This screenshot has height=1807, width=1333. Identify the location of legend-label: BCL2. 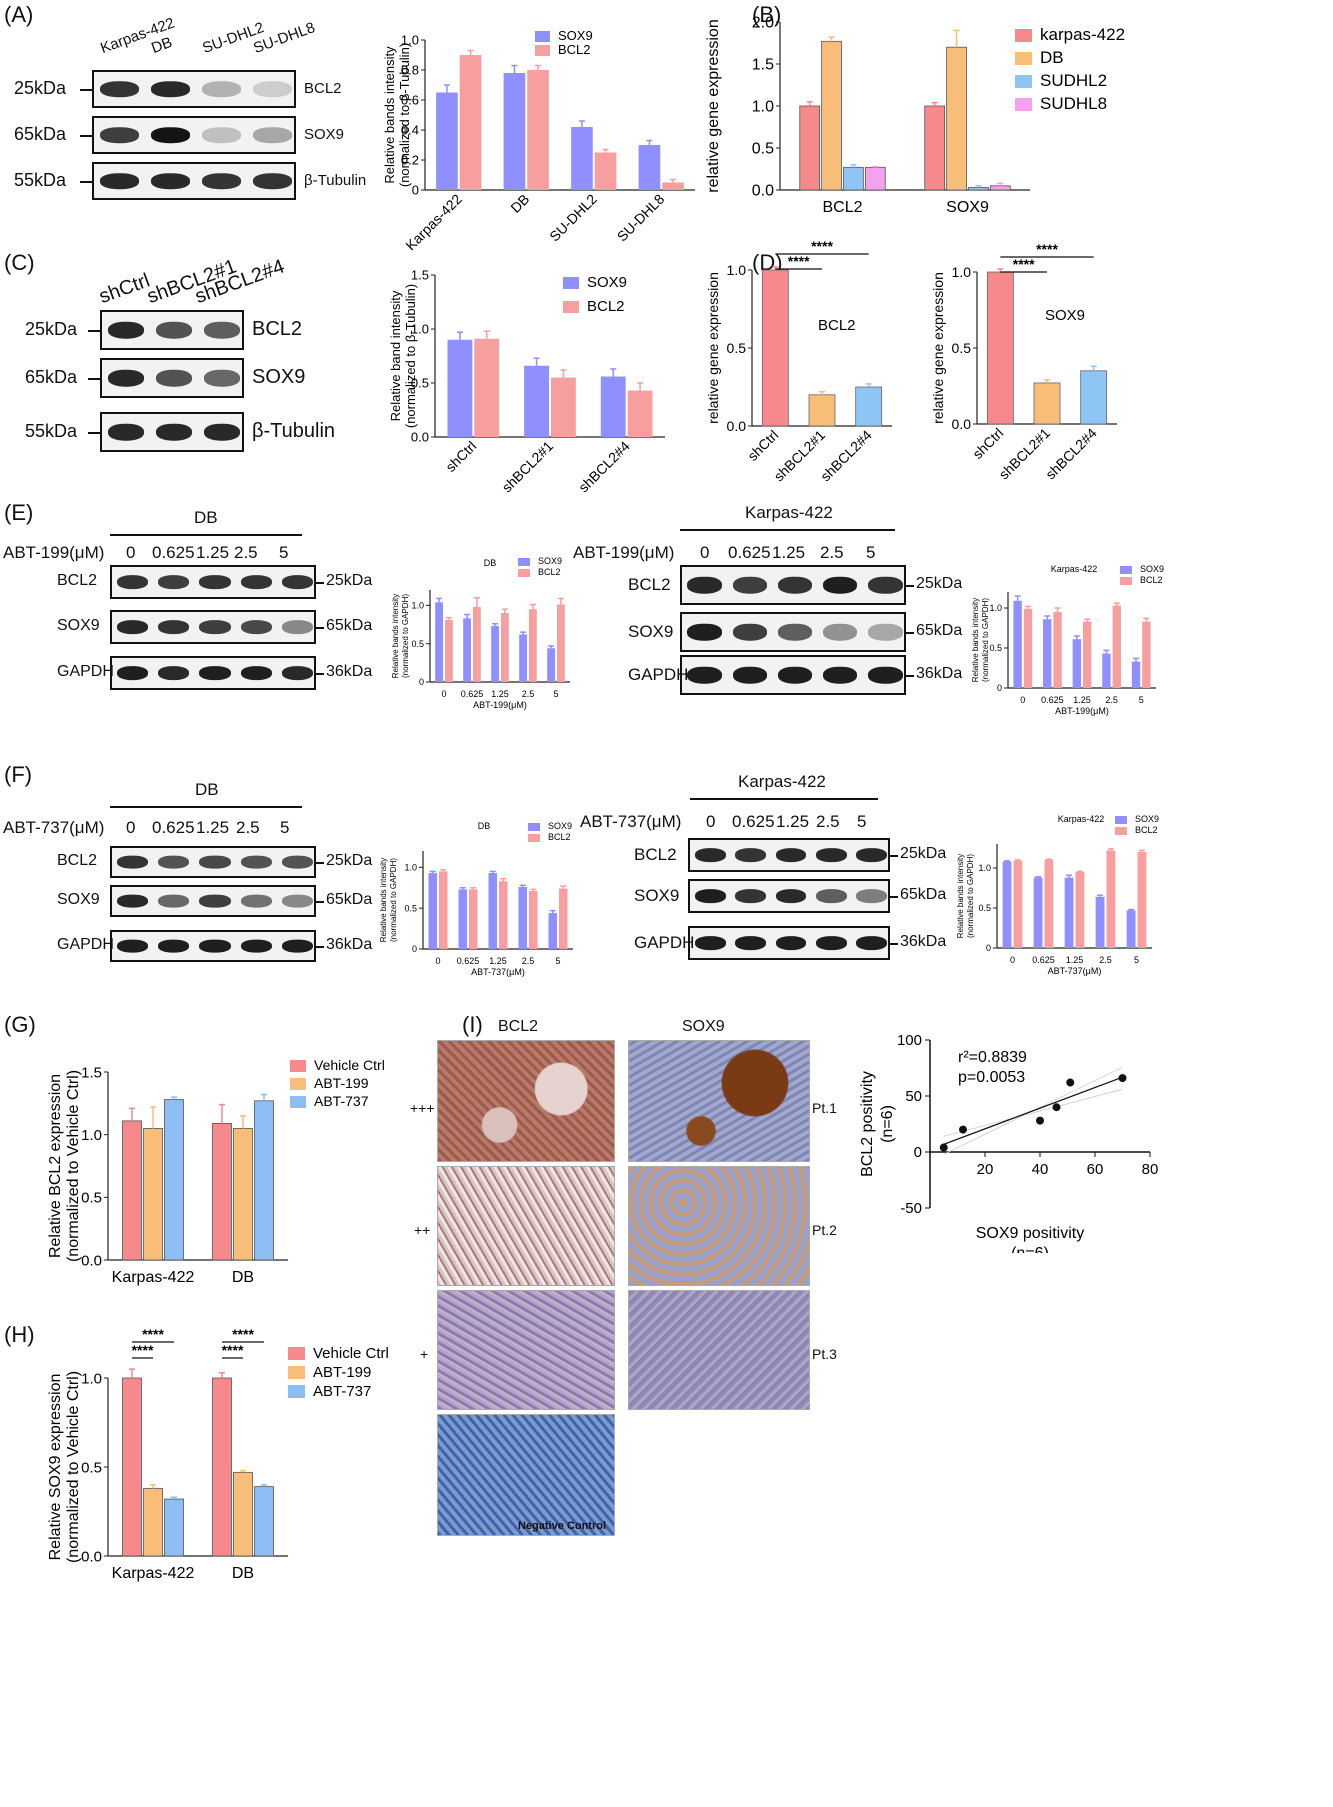
(559, 837).